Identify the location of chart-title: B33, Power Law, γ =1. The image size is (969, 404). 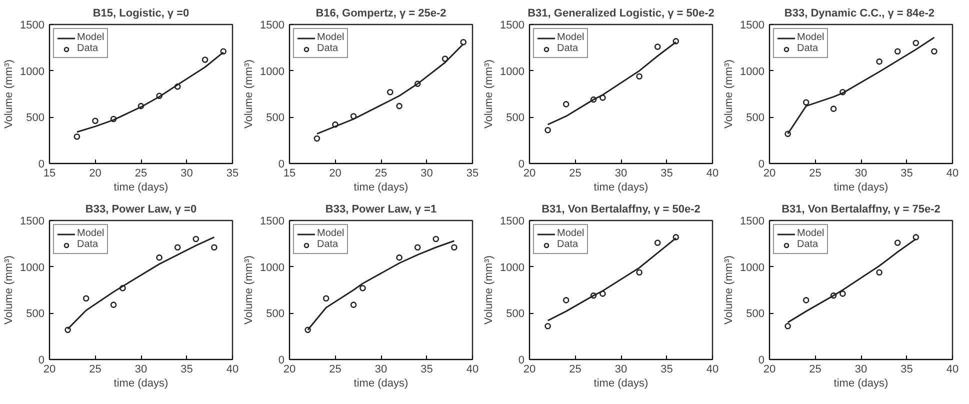
(381, 210).